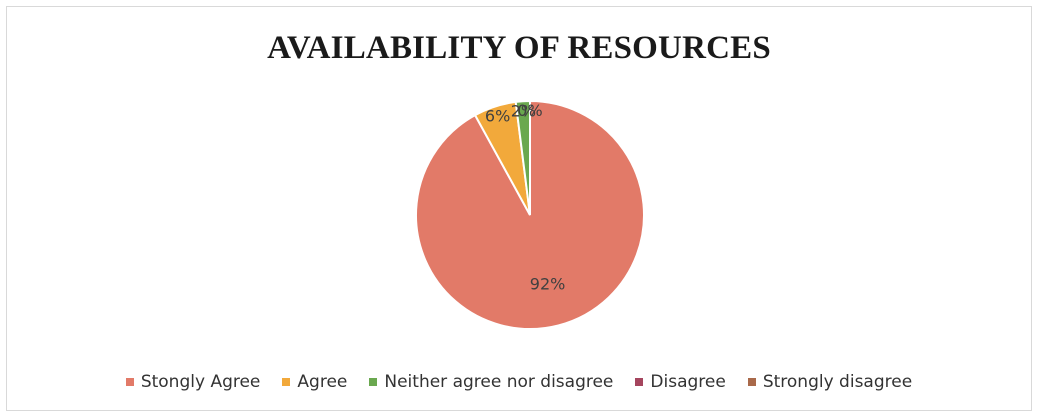  I want to click on legend-label: Stongly Agree, so click(200, 382).